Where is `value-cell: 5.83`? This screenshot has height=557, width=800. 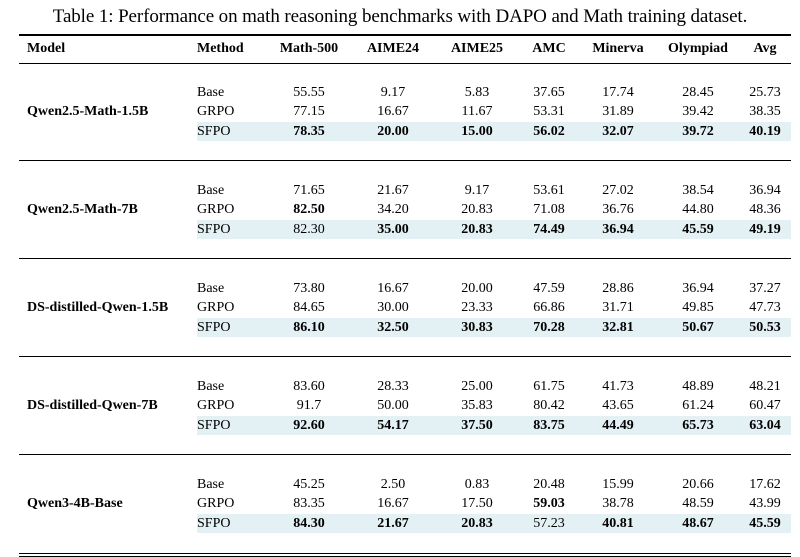 value-cell: 5.83 is located at coordinates (477, 92).